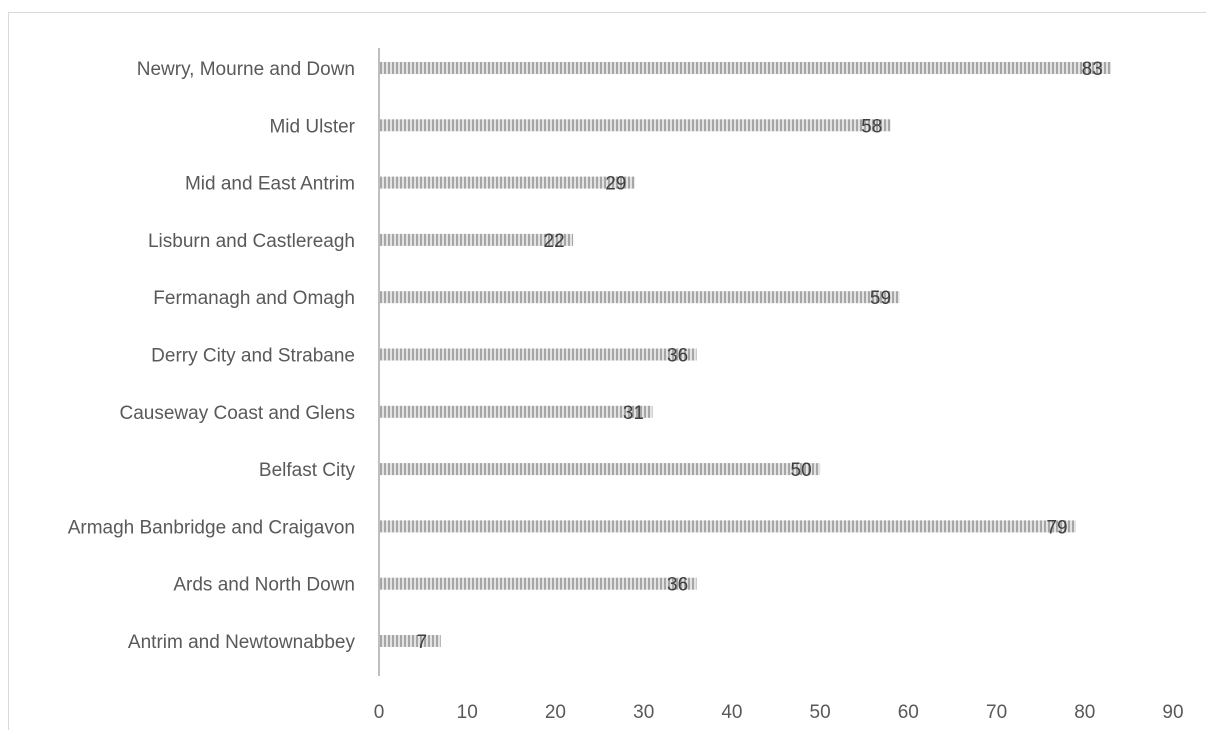 The image size is (1209, 733). I want to click on category-label: Mid Ulster, so click(312, 126).